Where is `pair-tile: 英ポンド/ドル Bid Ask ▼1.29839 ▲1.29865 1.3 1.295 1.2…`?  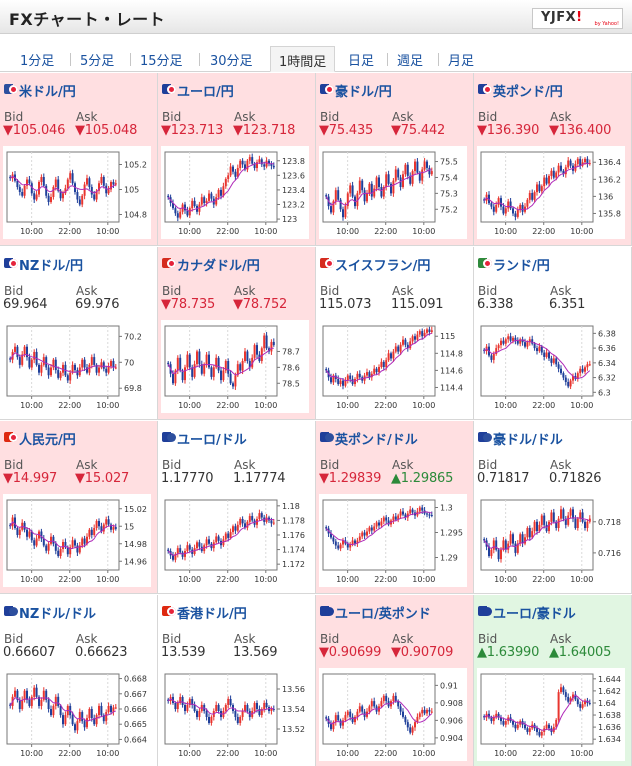
pair-tile: 英ポンド/ドル Bid Ask ▼1.29839 ▲1.29865 1.3 1.295 1.2… is located at coordinates (395, 507).